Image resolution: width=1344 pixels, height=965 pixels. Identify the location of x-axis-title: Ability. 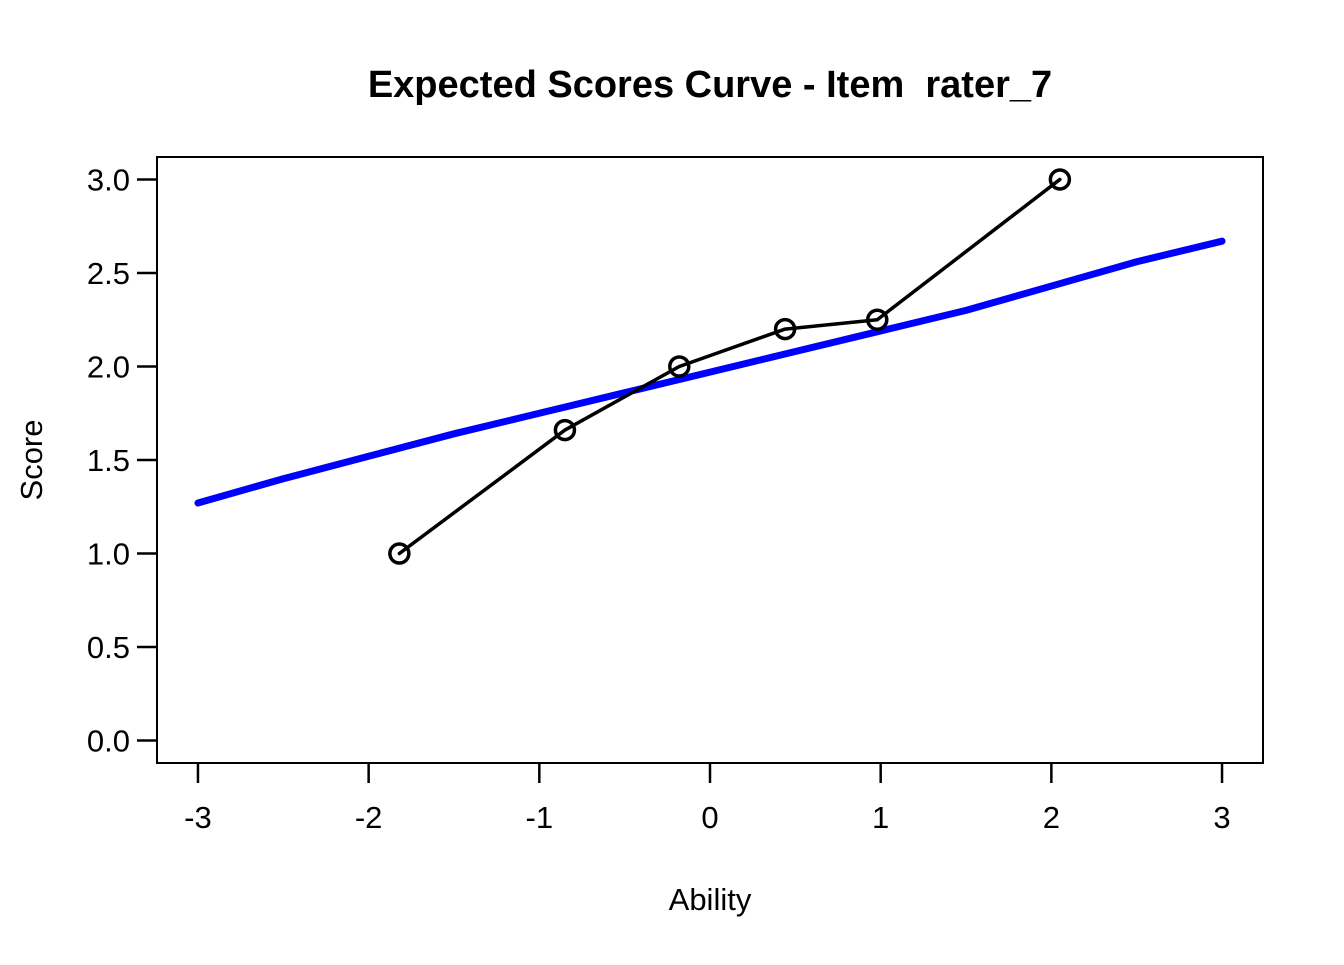
(710, 899).